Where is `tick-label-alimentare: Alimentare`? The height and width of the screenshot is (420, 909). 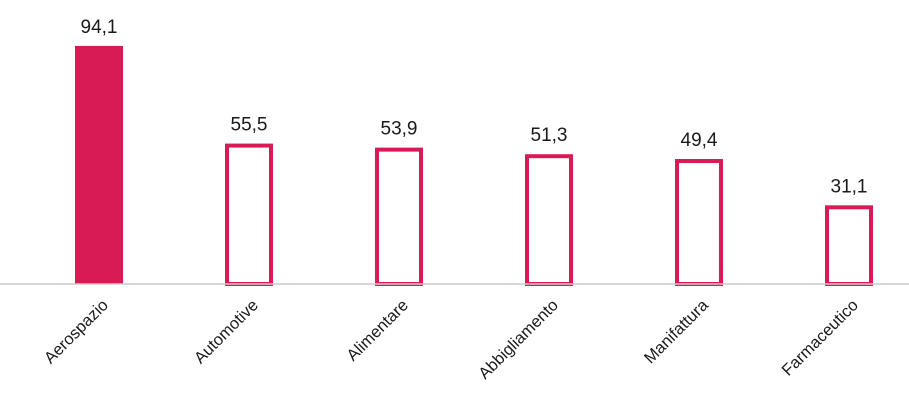 tick-label-alimentare: Alimentare is located at coordinates (377, 330).